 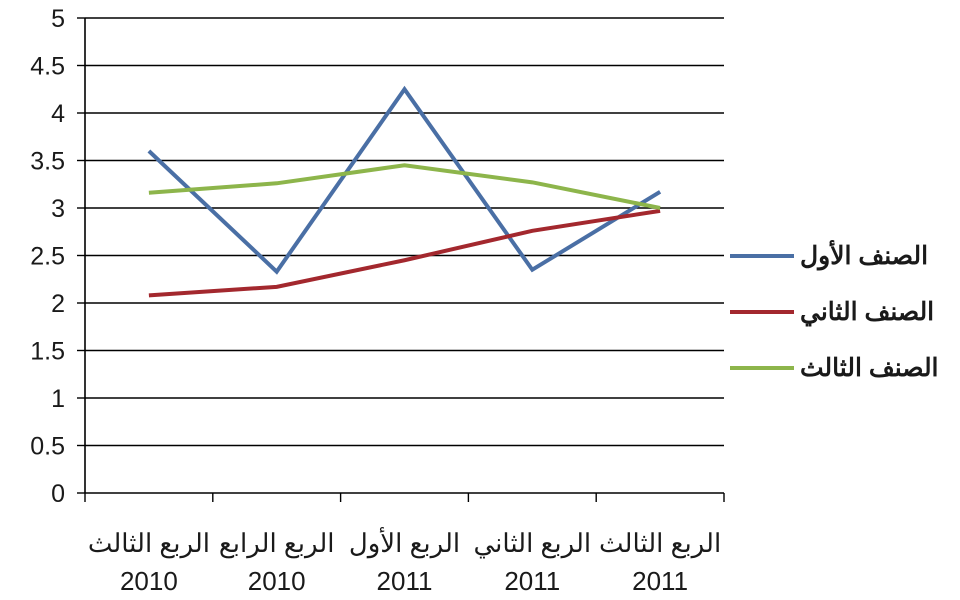 What do you see at coordinates (867, 312) in the screenshot?
I see `legend-label: الصنف الثاني` at bounding box center [867, 312].